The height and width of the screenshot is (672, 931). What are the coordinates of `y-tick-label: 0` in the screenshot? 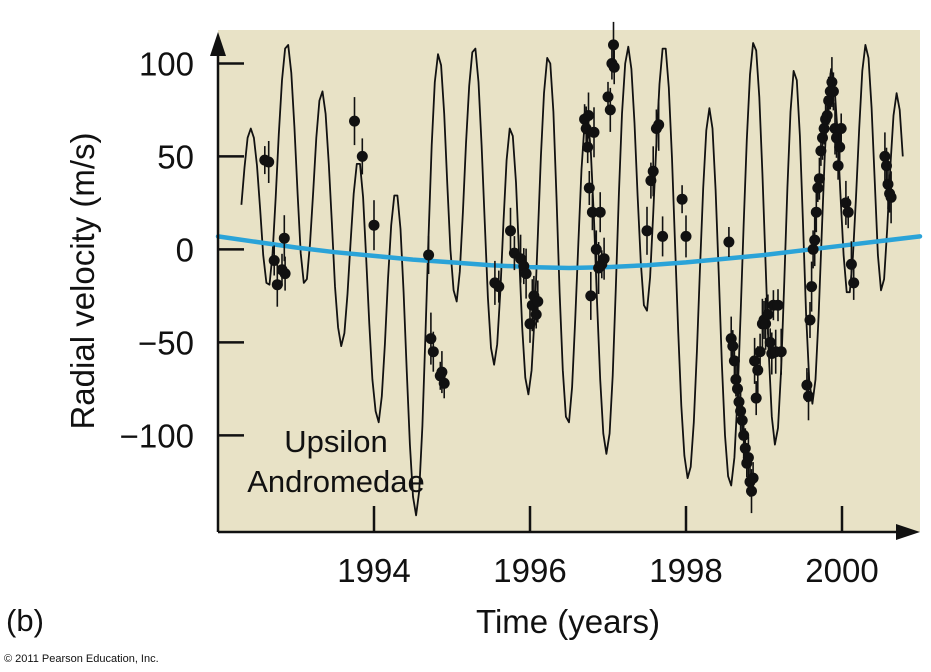 It's located at (185, 249).